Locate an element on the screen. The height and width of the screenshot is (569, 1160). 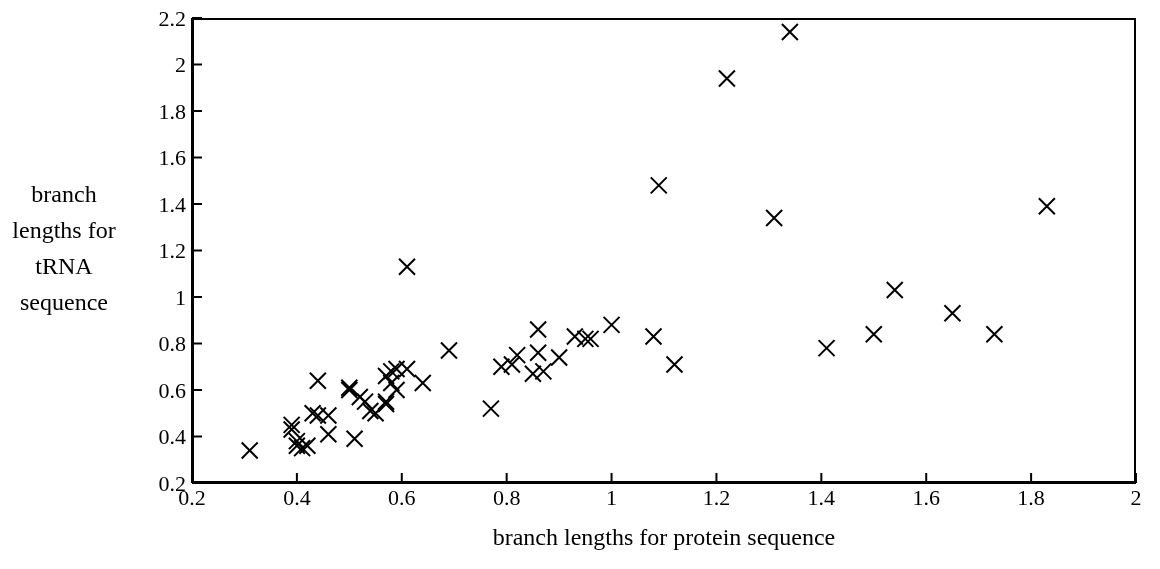
x-tick-label: 1.6 is located at coordinates (926, 497).